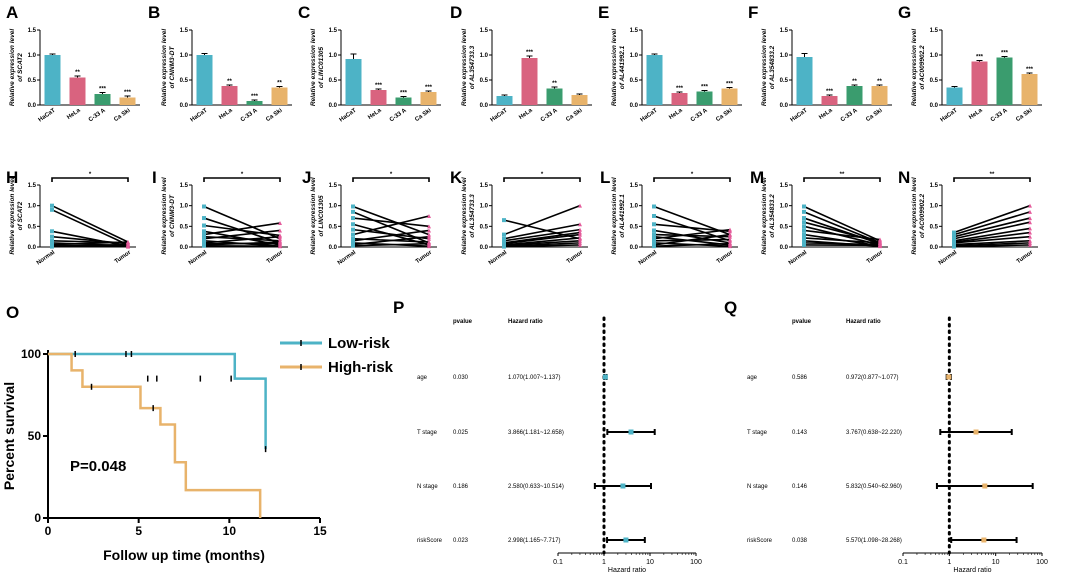 The image size is (1065, 575). Describe the element at coordinates (874, 487) in the screenshot. I see `row-hazard-ratio: 5.832(0.540~62.960)` at that location.